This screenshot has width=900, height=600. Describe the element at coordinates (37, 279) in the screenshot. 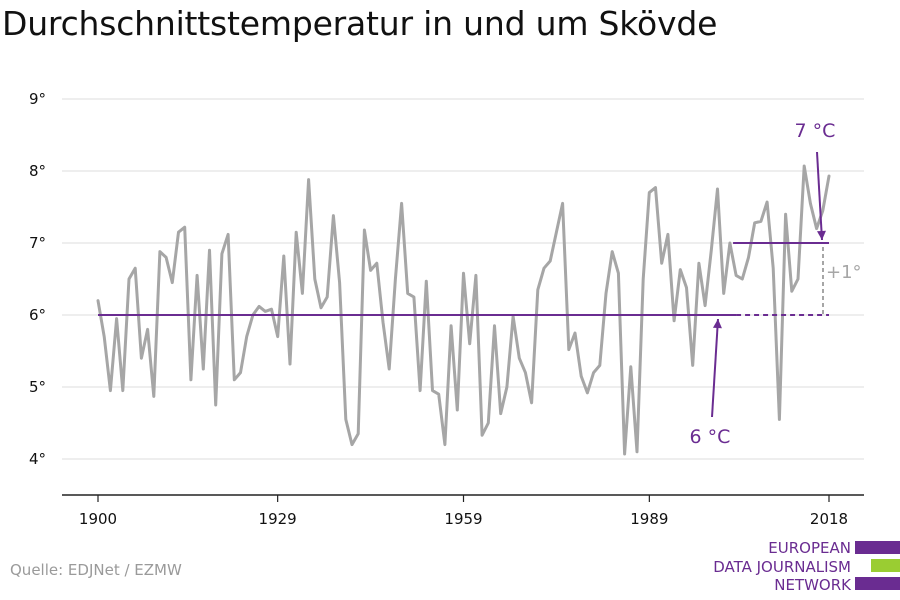

I see `y-axis-ticks: 4° 5° 6° 7° 8° 9°` at that location.